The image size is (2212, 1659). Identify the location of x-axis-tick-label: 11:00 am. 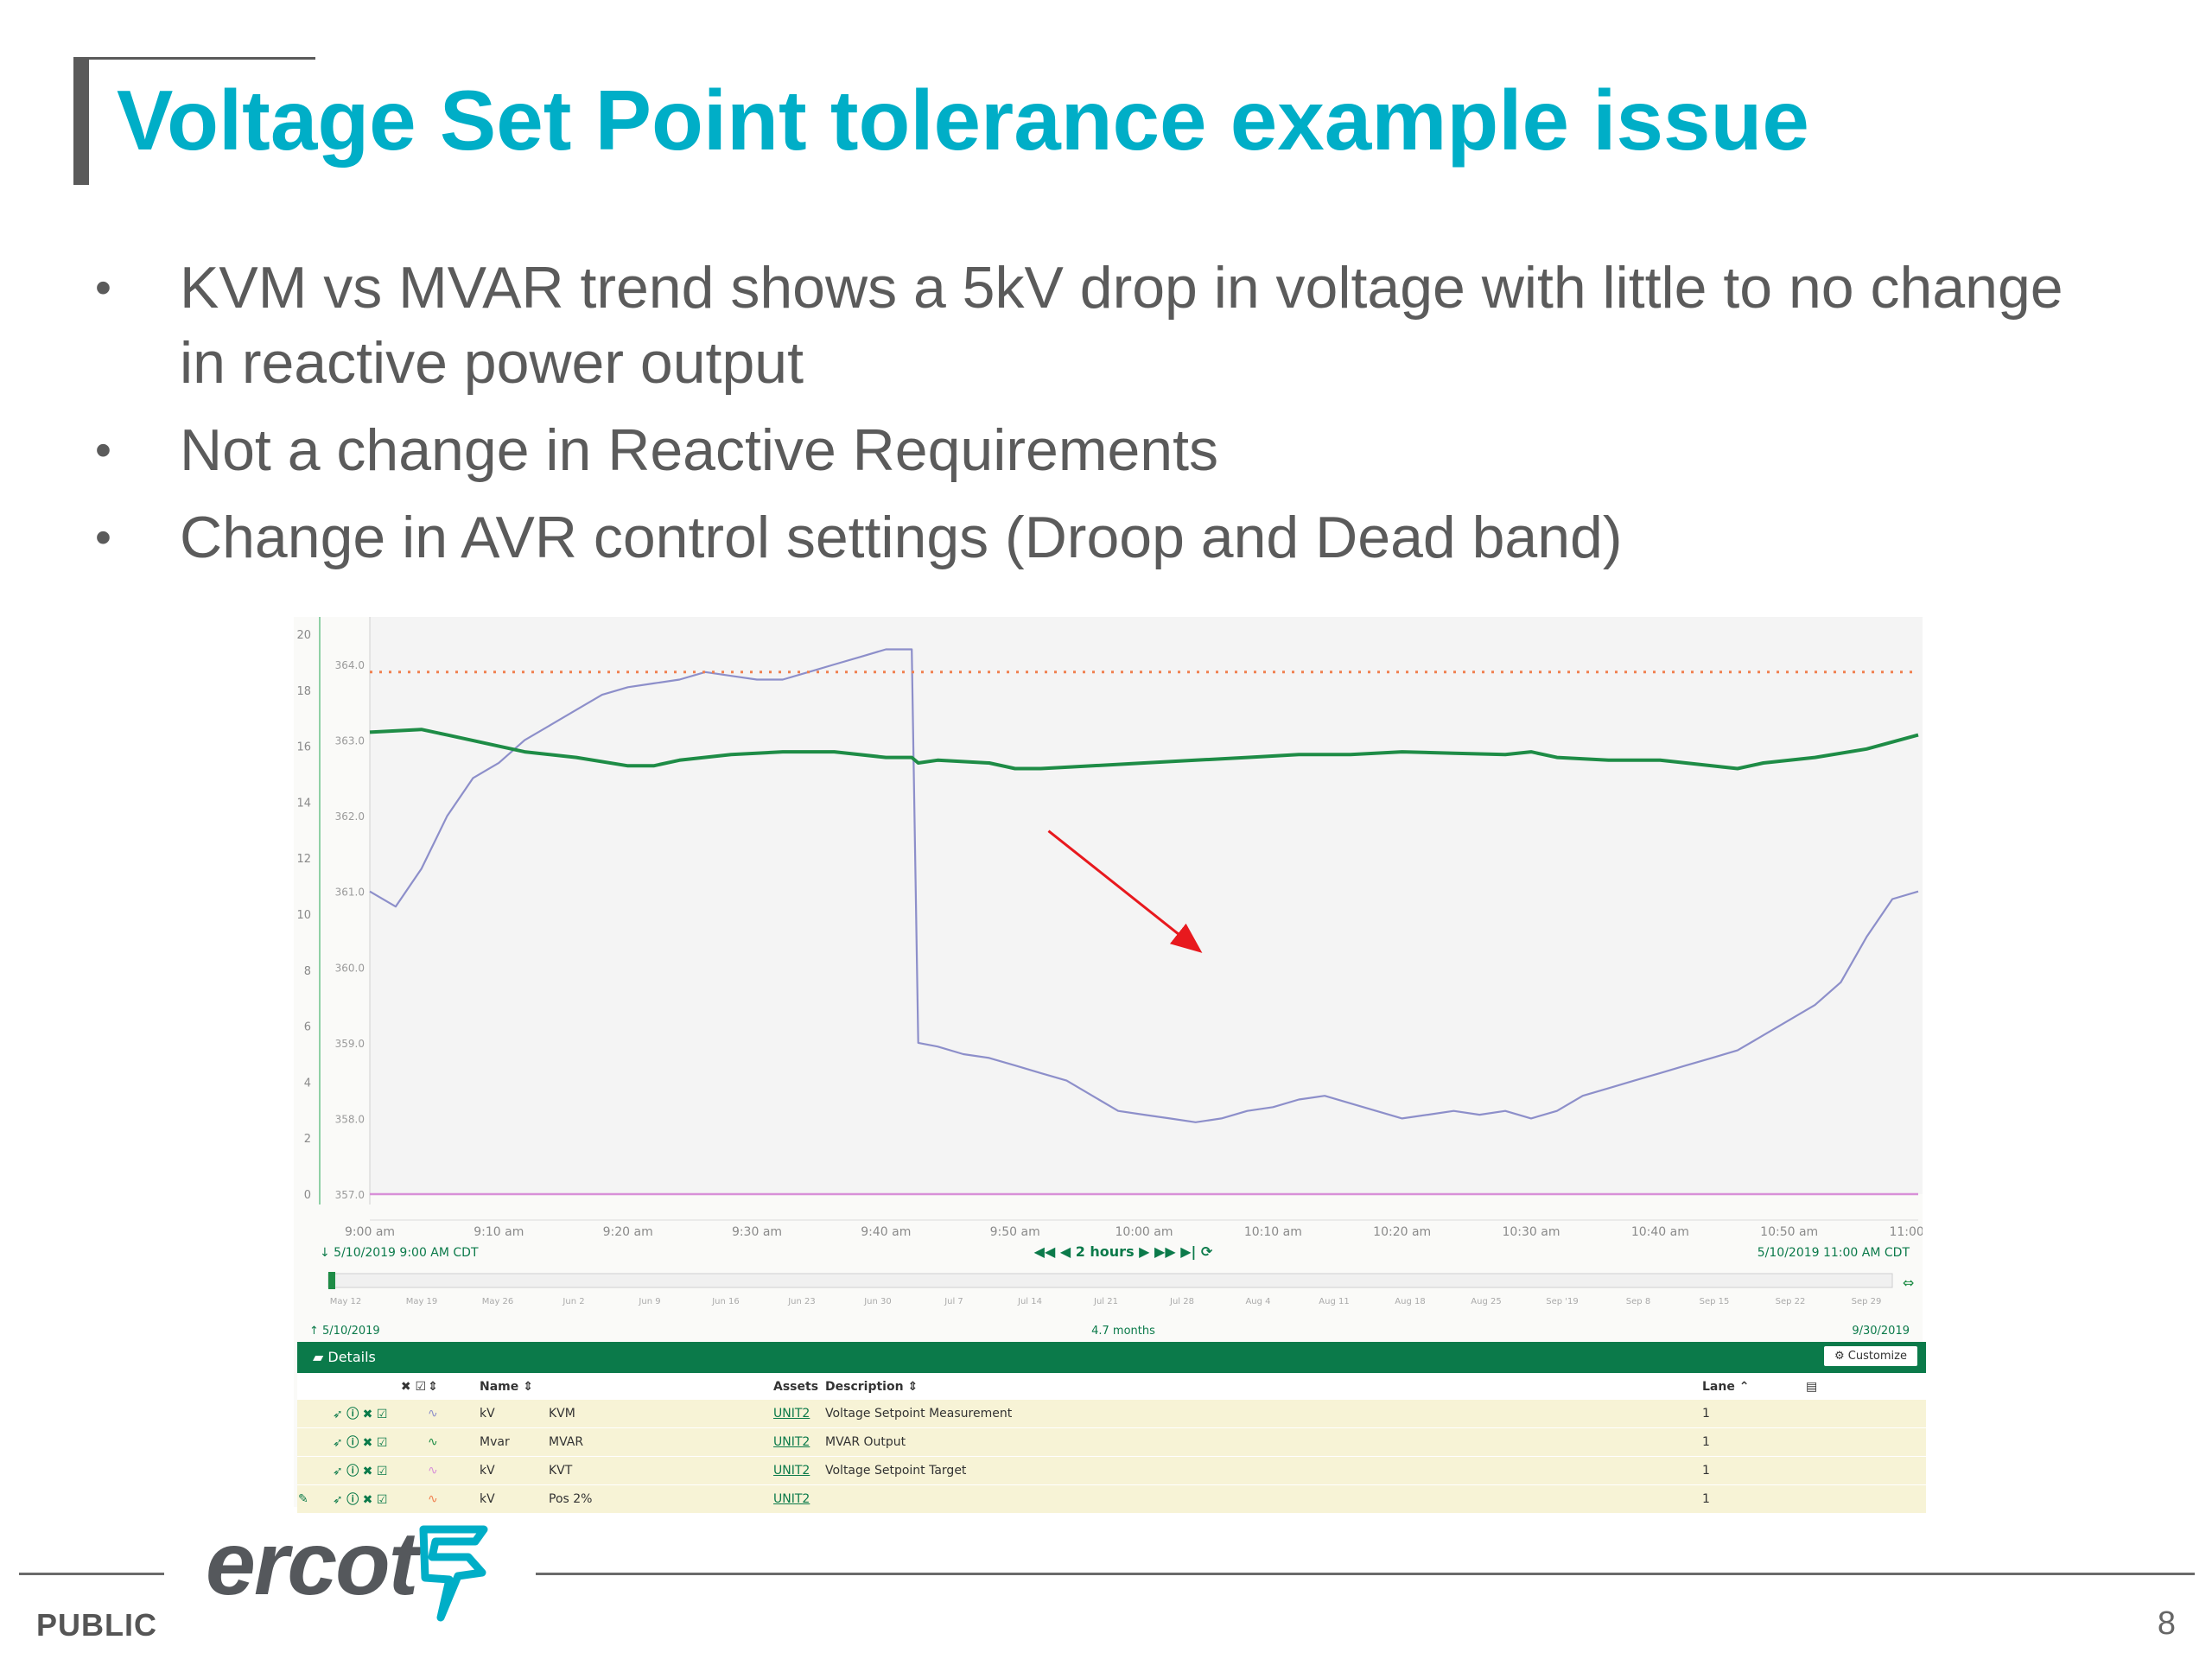
(1906, 1232).